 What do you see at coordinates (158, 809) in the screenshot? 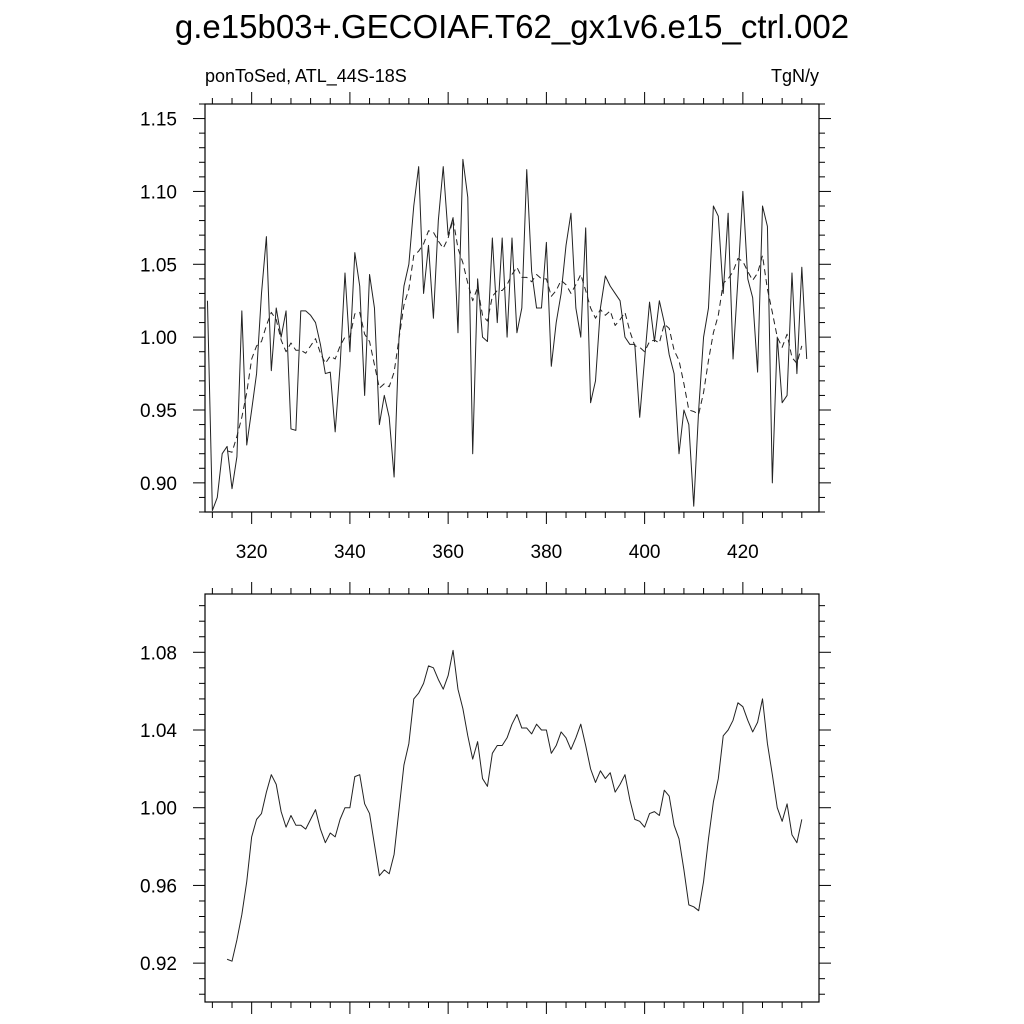
I see `bottom-y-tick-label: 1.00` at bounding box center [158, 809].